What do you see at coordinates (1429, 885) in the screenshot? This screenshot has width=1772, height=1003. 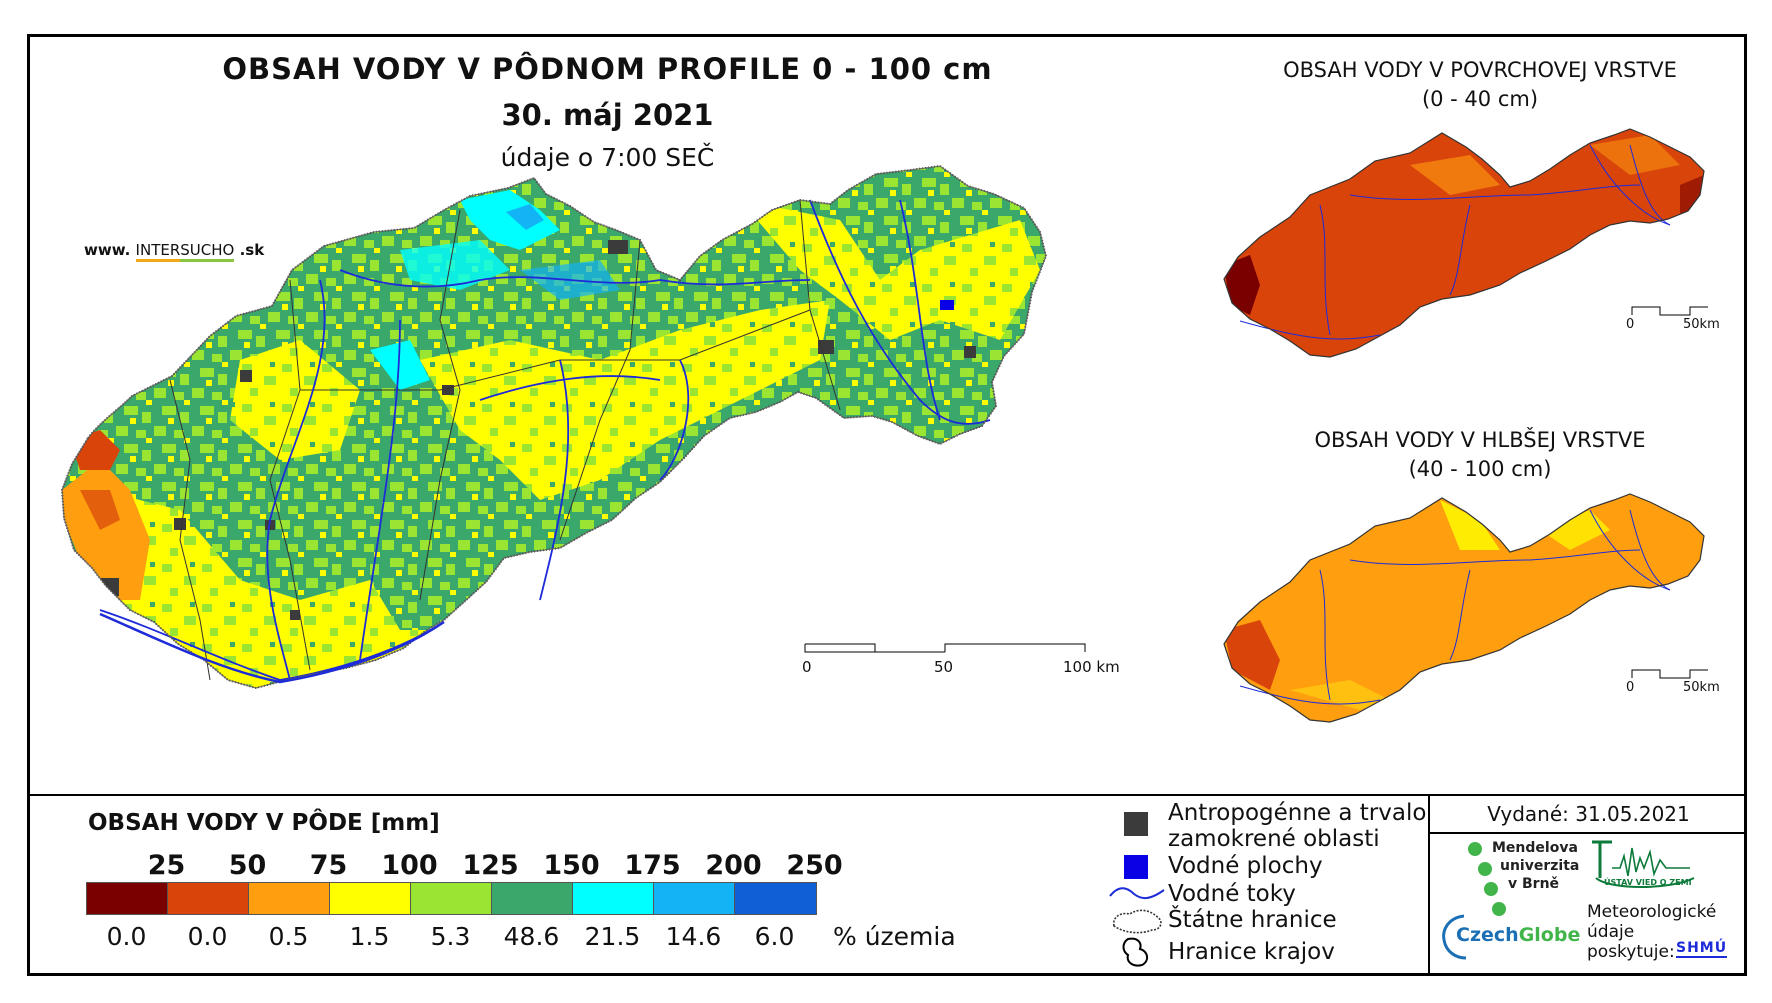 I see `logo-divider` at bounding box center [1429, 885].